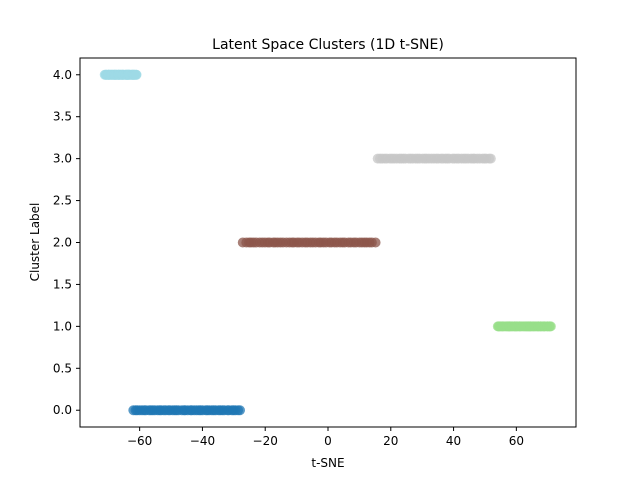  Describe the element at coordinates (35, 242) in the screenshot. I see `y-axis-label: Cluster Label` at that location.